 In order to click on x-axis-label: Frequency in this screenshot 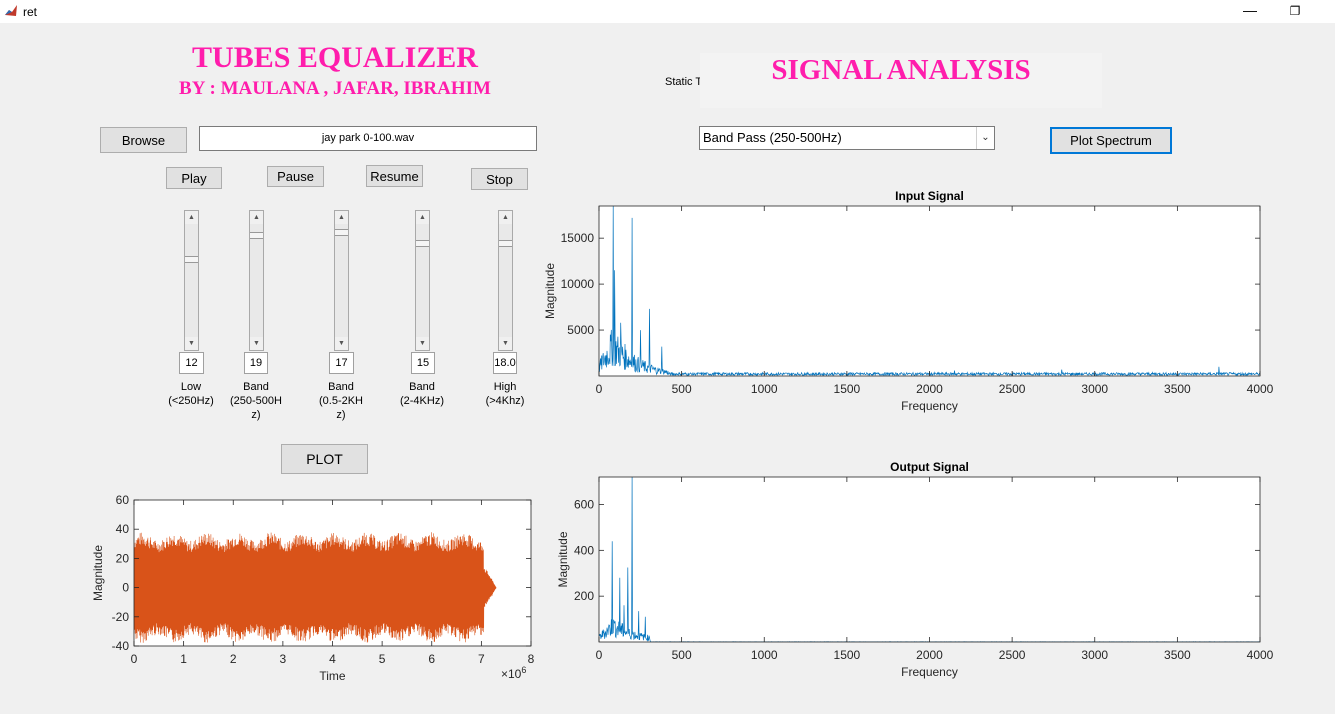, I will do `click(929, 672)`.